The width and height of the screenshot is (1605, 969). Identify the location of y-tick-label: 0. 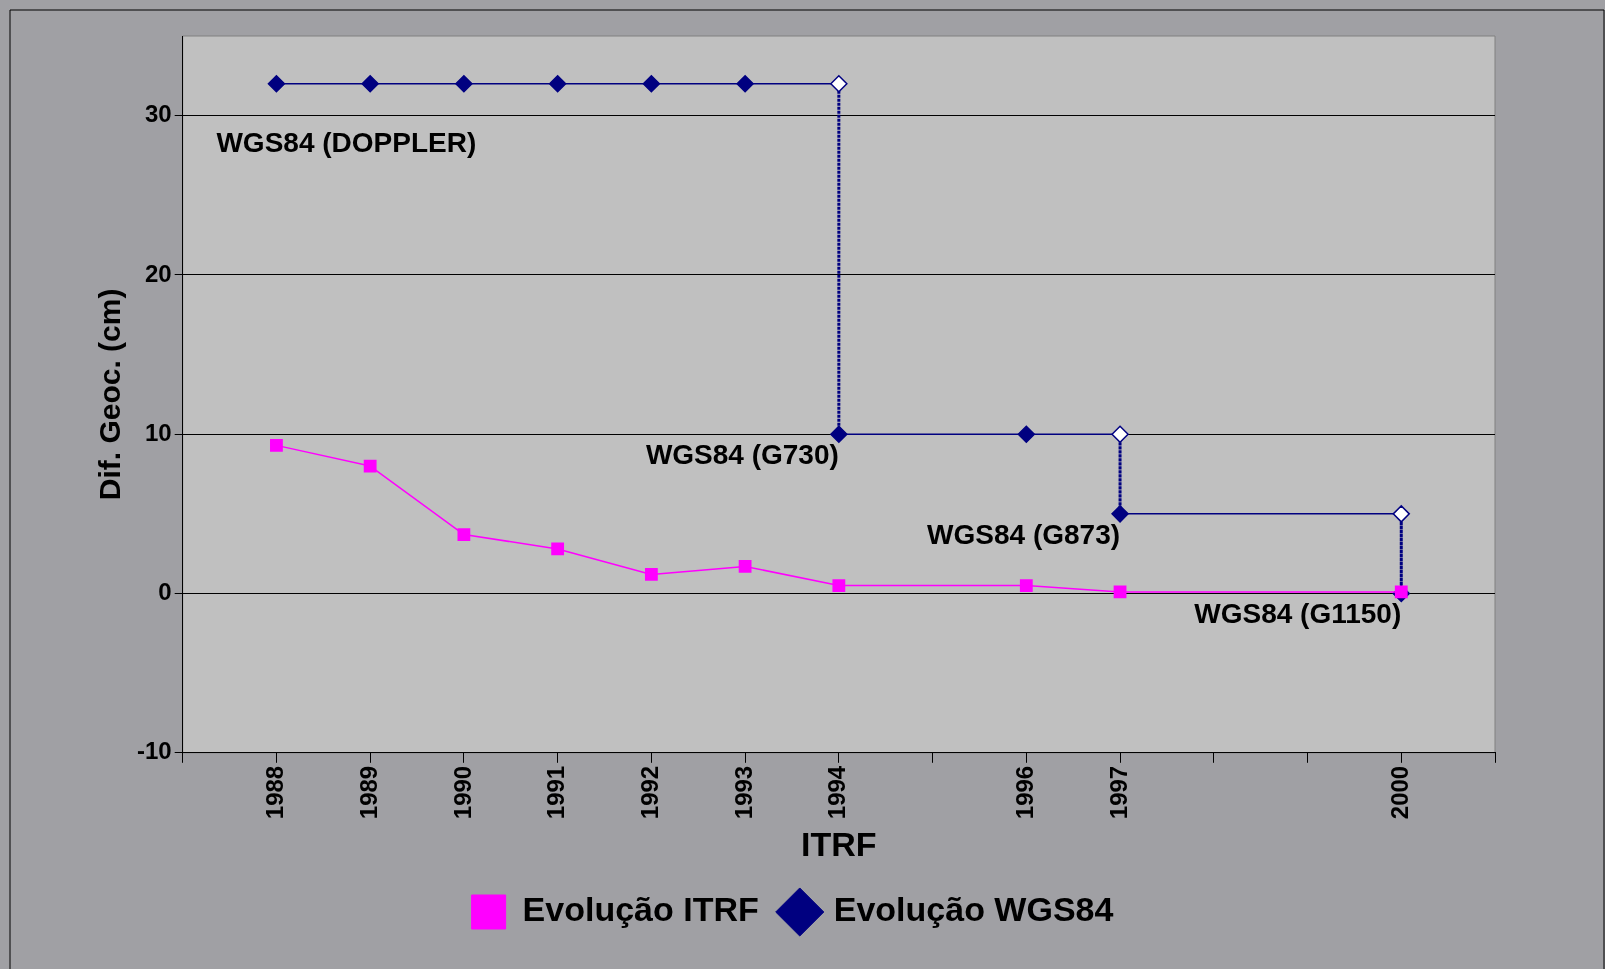
(165, 592).